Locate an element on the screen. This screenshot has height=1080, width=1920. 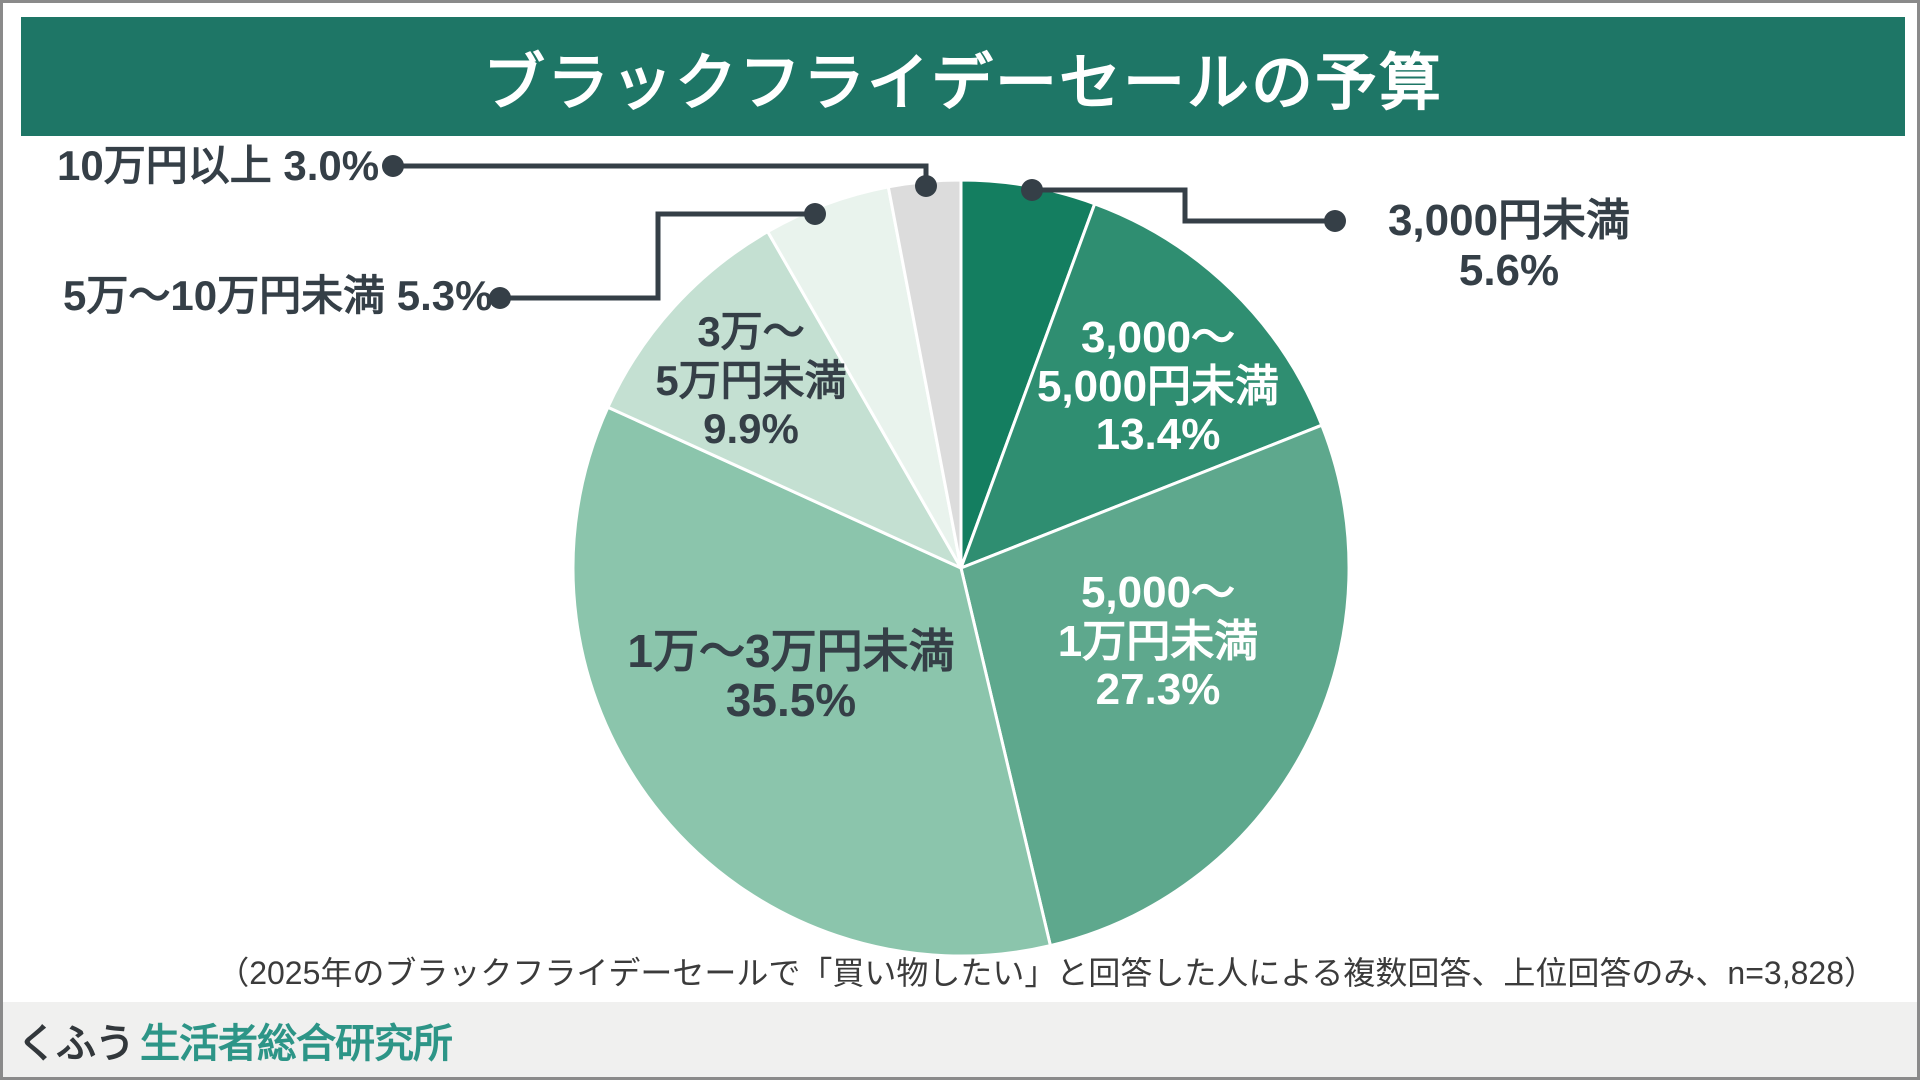
leader-5man-10man is located at coordinates (657, 256).